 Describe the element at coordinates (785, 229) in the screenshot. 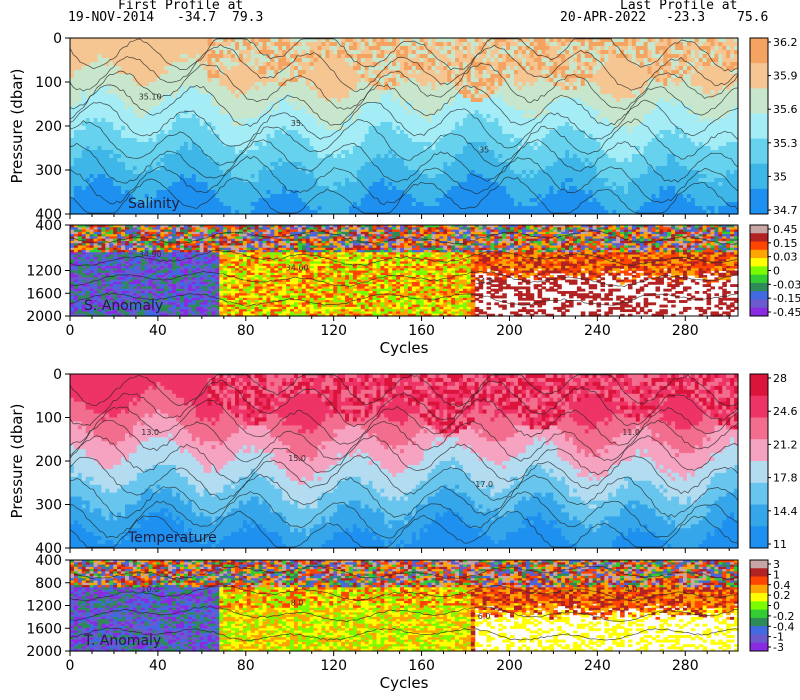

I see `colorbar-tick-label: 0.45` at that location.